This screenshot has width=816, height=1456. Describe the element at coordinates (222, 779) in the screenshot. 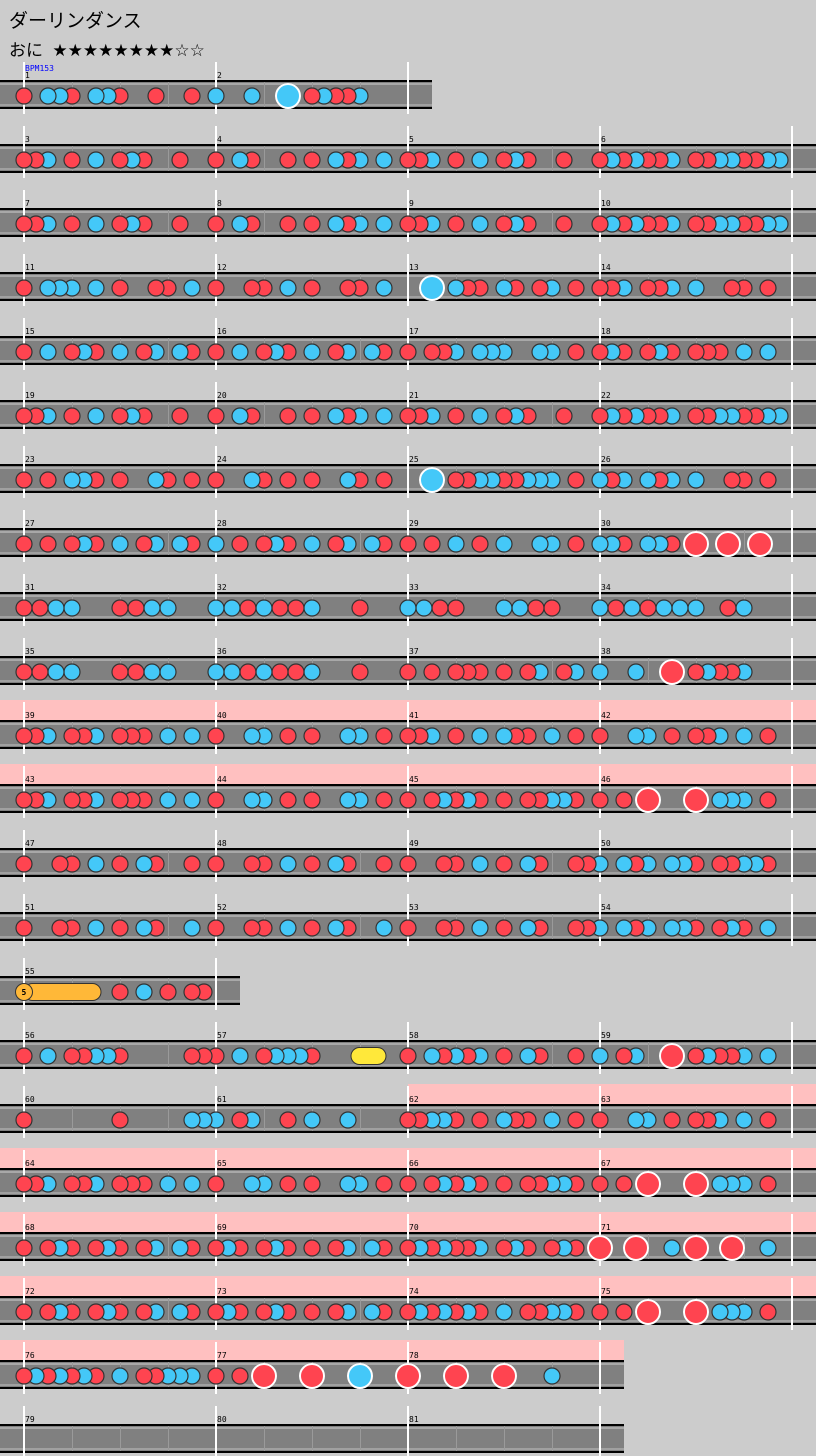

I see `measure-number: 44` at that location.